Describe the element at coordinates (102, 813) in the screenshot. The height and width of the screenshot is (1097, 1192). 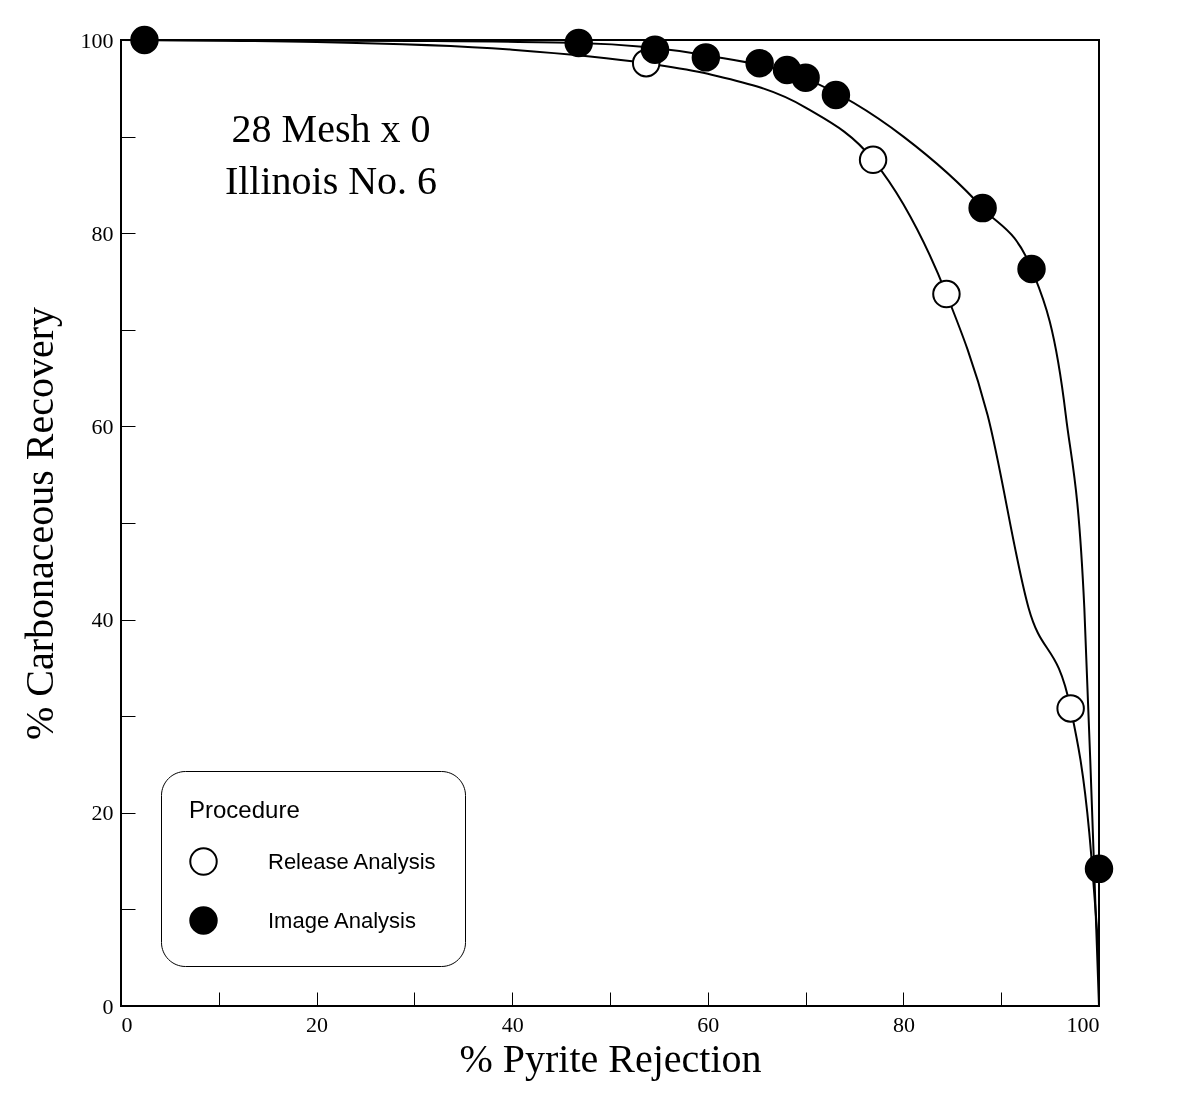
I see `y-tick-label: 20` at that location.